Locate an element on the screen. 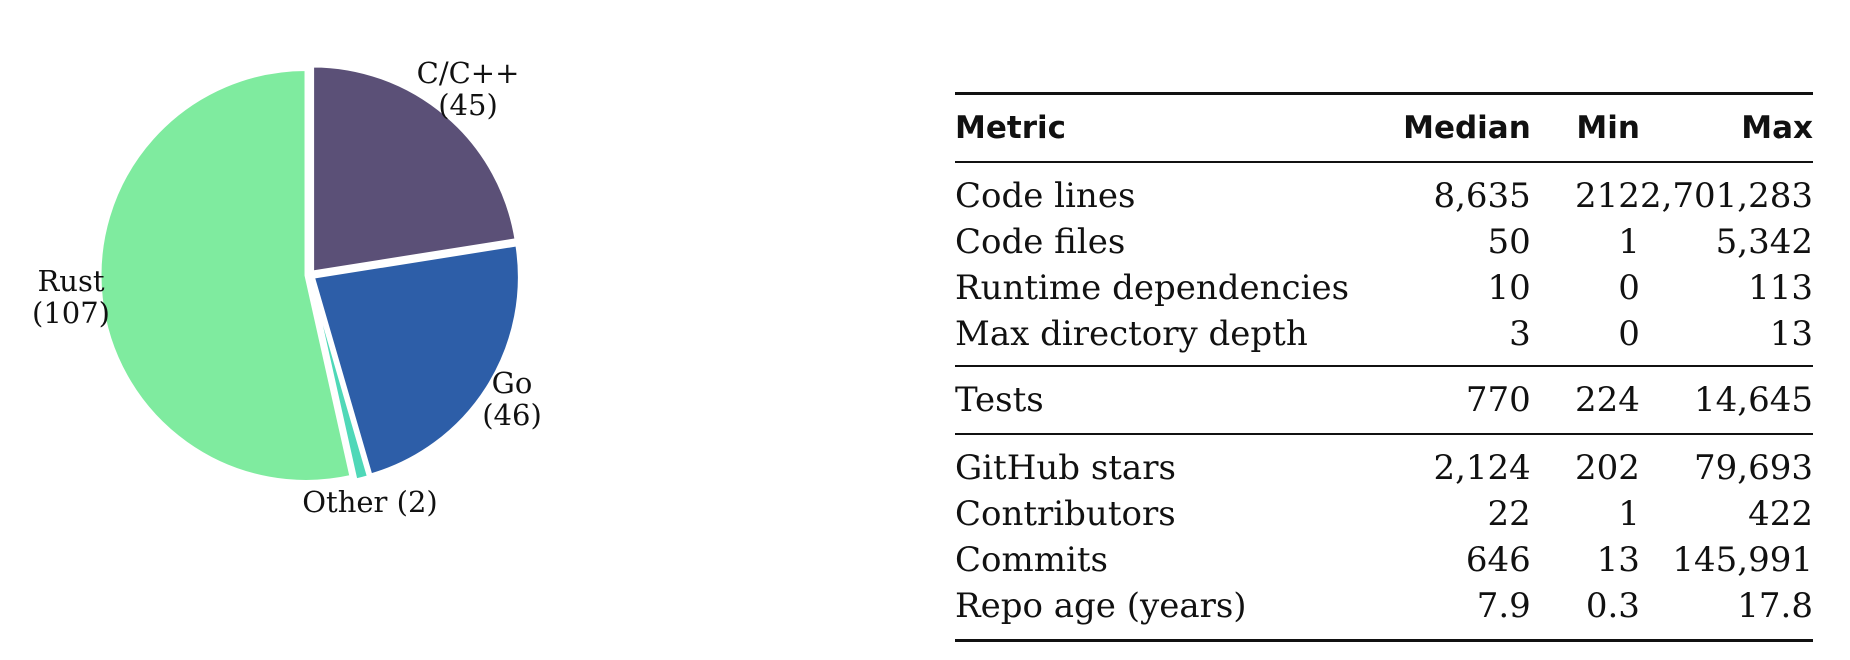 Image resolution: width=1850 pixels, height=660 pixels. pie-label: C/C++ is located at coordinates (468, 73).